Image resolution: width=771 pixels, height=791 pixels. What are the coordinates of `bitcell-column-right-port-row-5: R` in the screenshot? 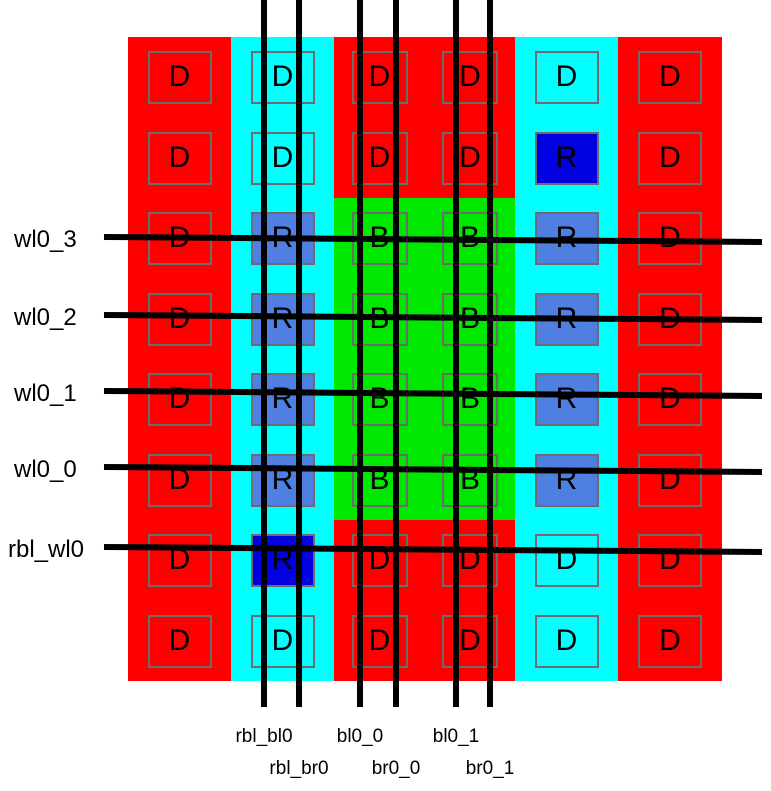 It's located at (566, 480).